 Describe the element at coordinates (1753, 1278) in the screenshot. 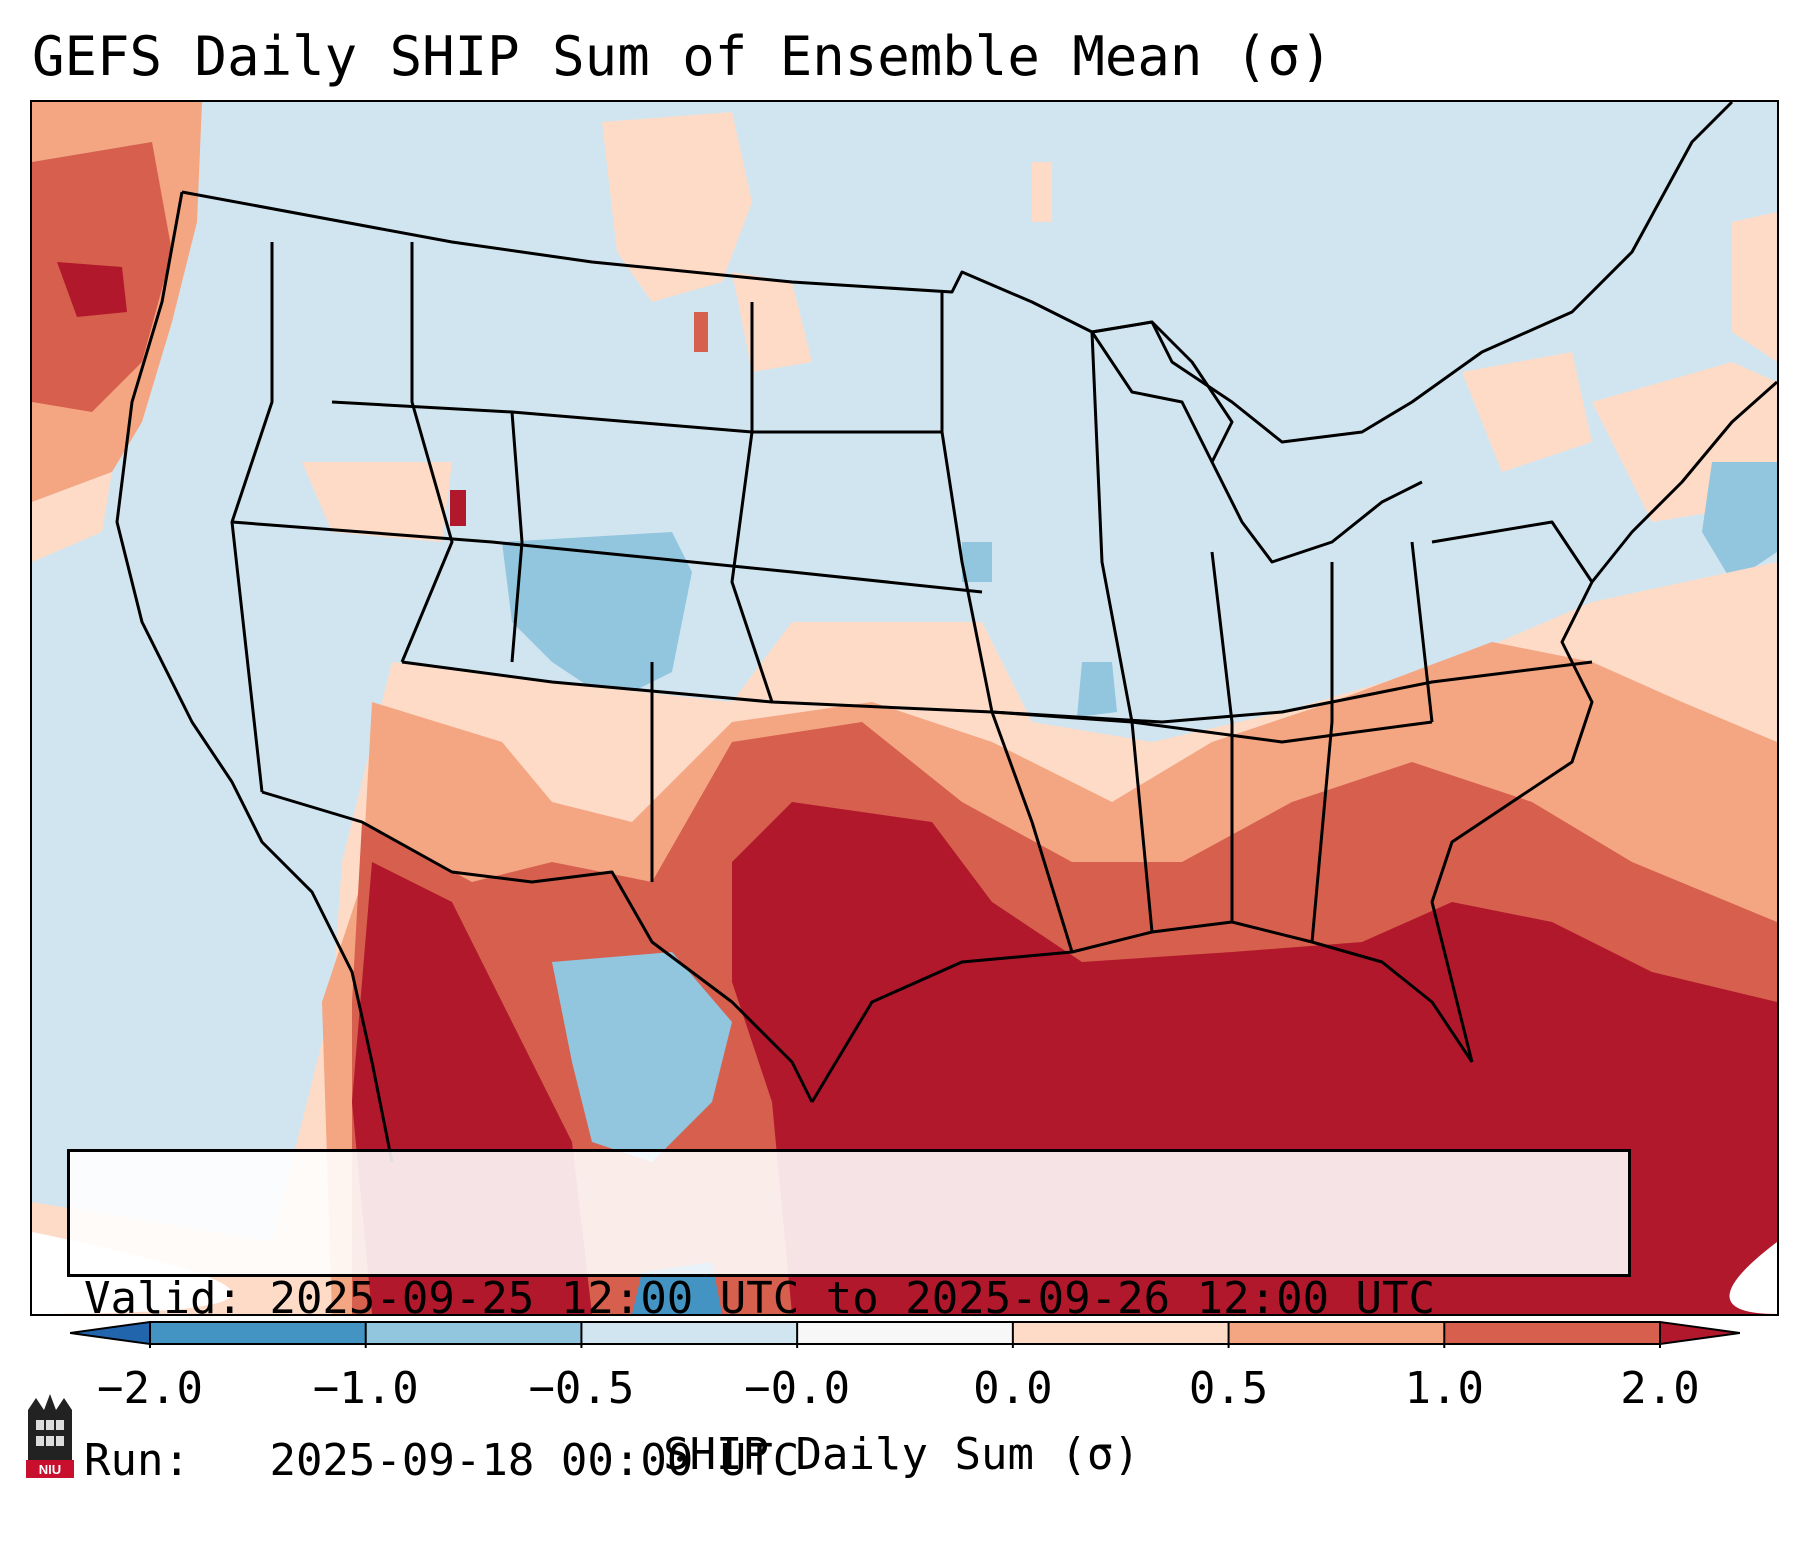

I see `projection-edge-right` at that location.